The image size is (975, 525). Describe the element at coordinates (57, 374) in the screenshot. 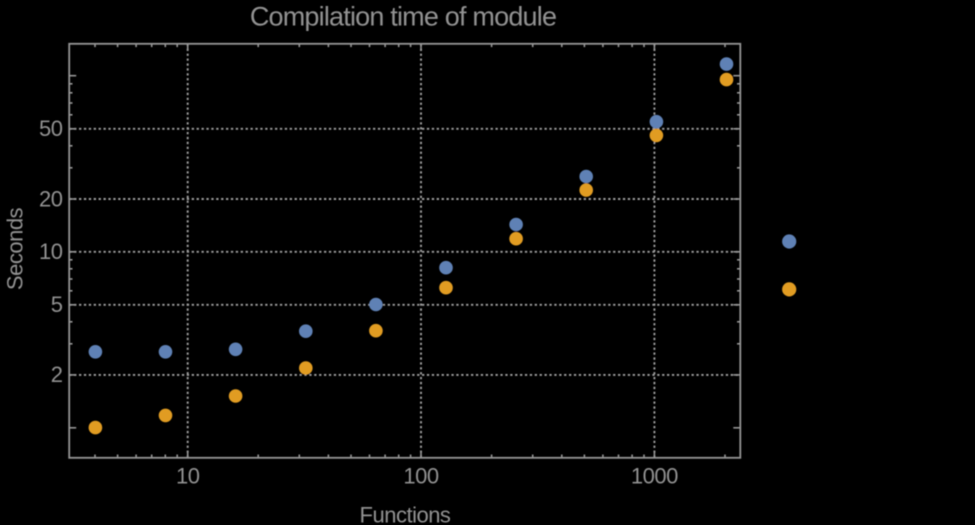

I see `svg-text: 2` at that location.